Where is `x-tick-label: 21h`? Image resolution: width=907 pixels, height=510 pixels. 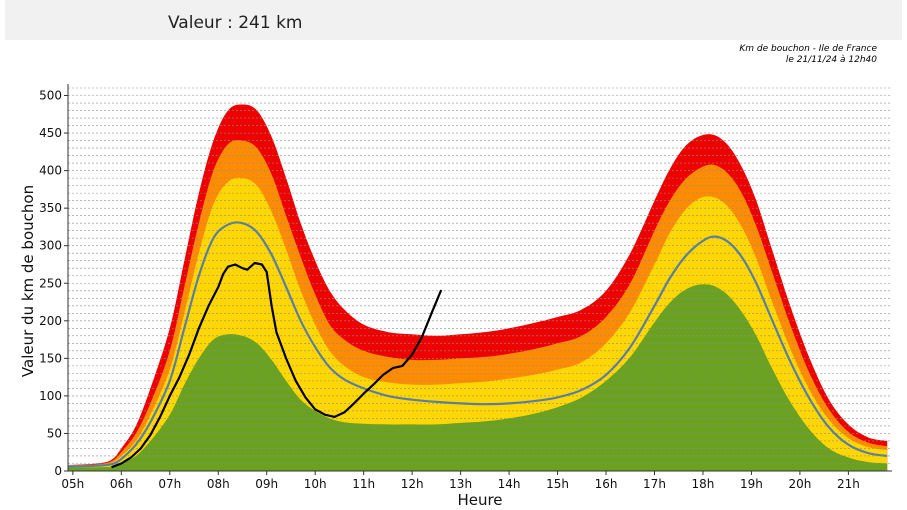 x-tick-label: 21h is located at coordinates (848, 484).